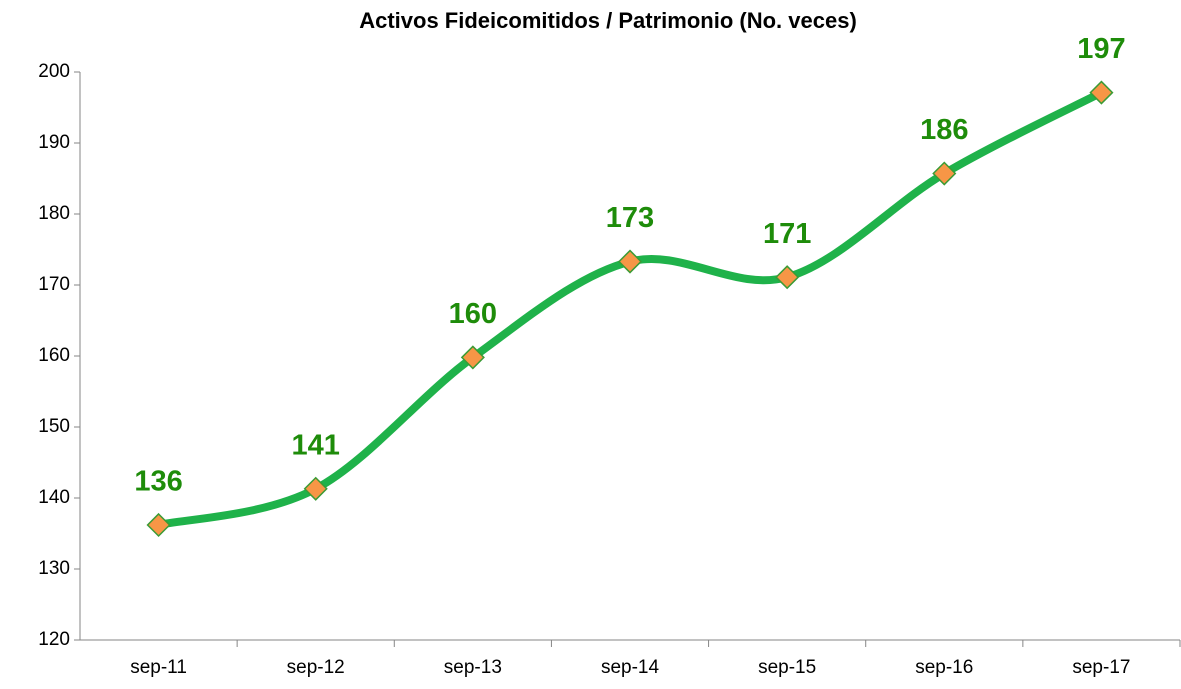  Describe the element at coordinates (473, 667) in the screenshot. I see `x-tick-label: sep-13` at that location.